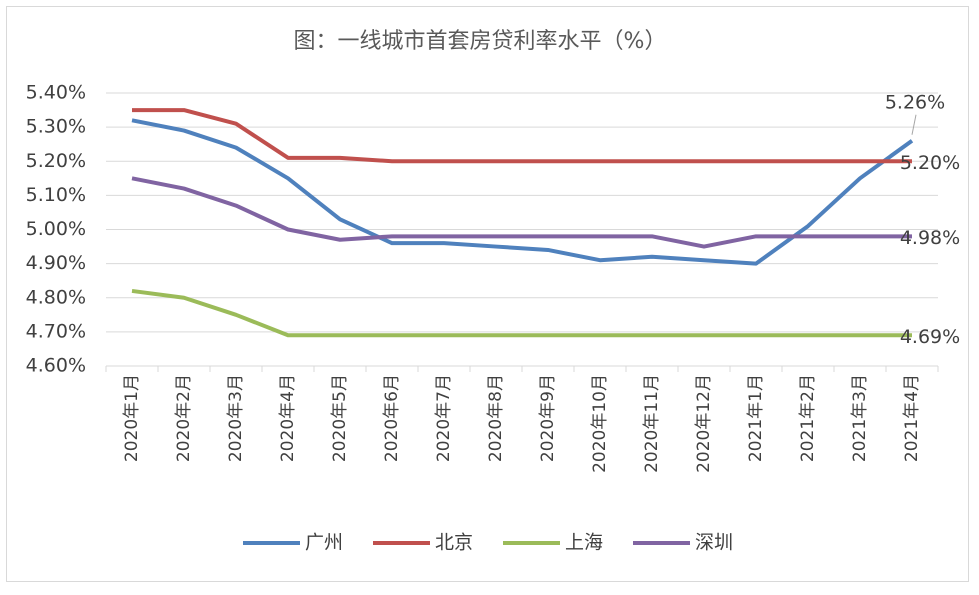 This screenshot has height=595, width=979. I want to click on y-tick-label: 5.30%, so click(56, 127).